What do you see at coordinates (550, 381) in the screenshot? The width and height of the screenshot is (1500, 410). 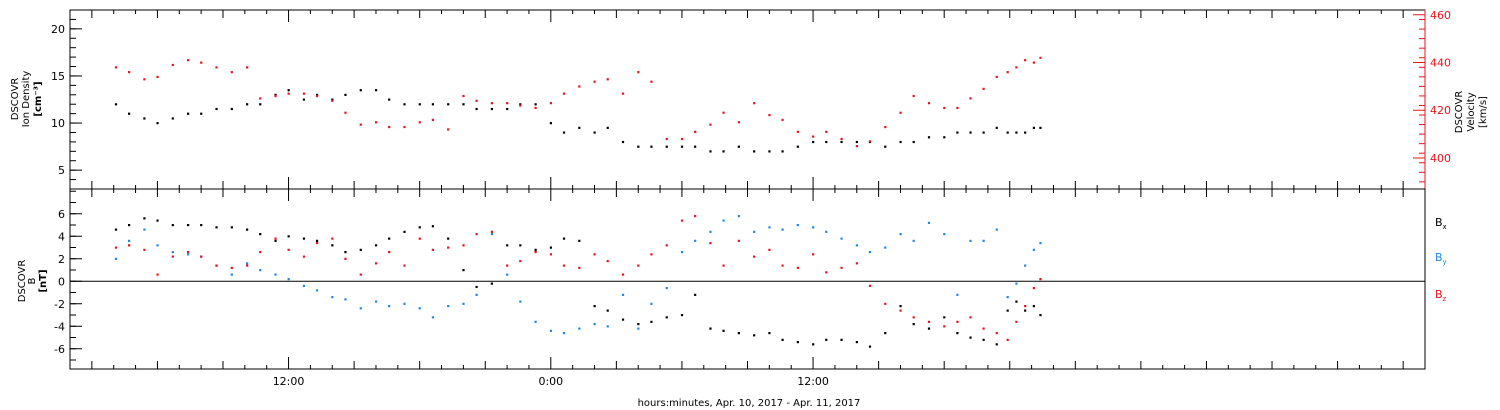 I see `time-tick-label: 0:00` at bounding box center [550, 381].